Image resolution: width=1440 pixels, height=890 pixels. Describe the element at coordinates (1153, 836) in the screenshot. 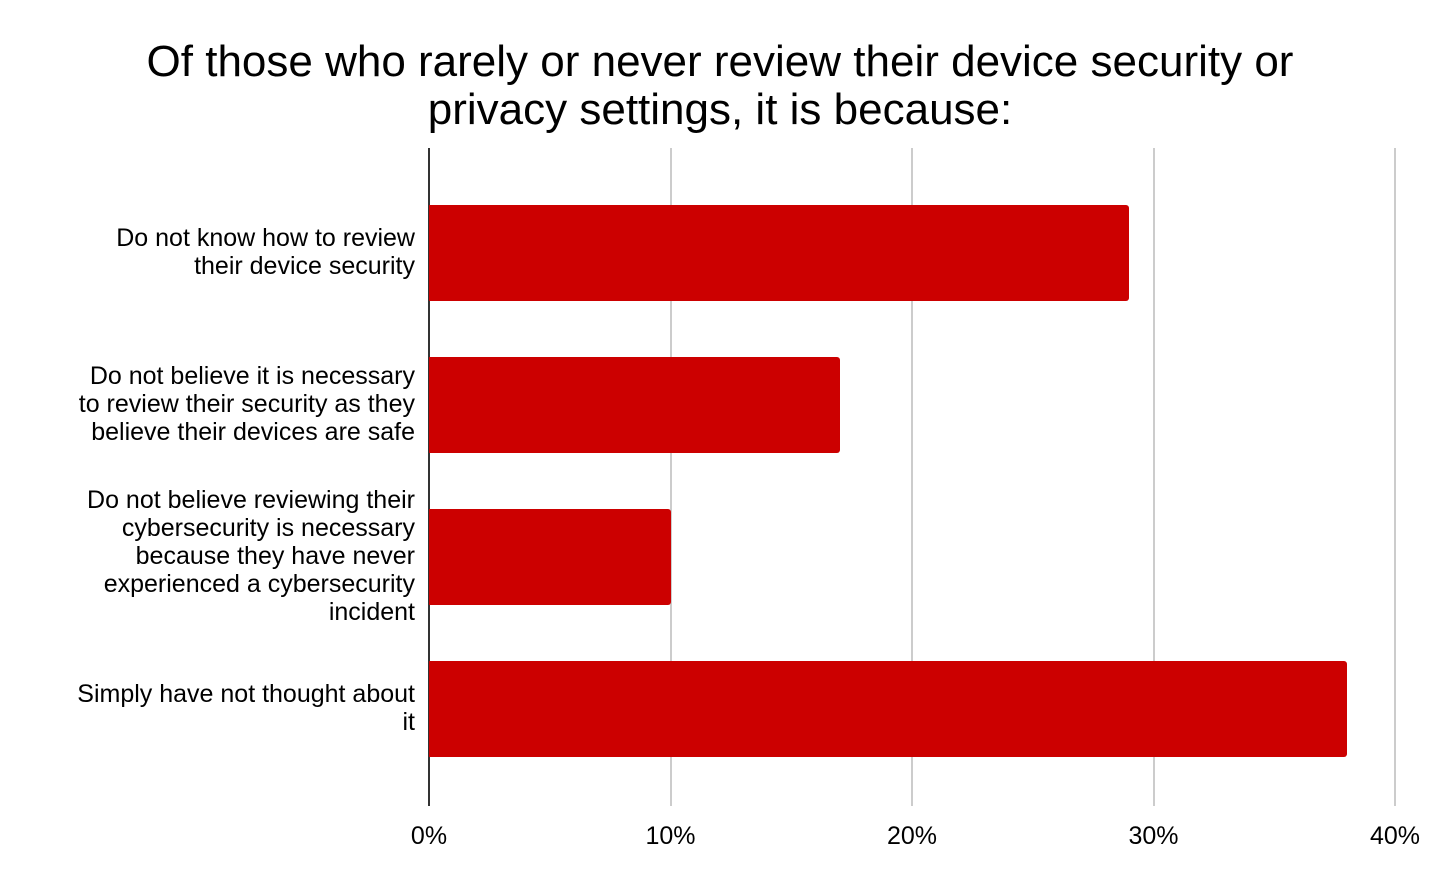

I see `x-tick-label: 30%` at that location.